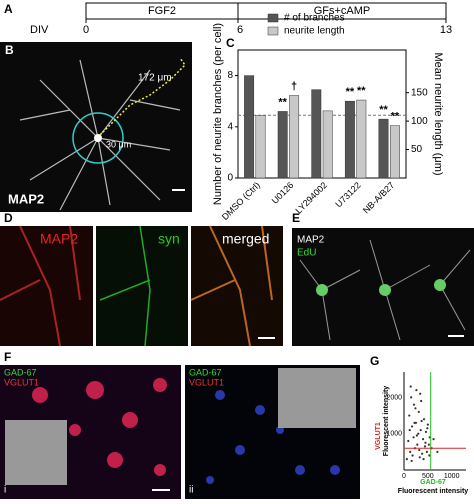  What do you see at coordinates (306, 253) in the screenshot?
I see `stain-label: EdU` at bounding box center [306, 253].